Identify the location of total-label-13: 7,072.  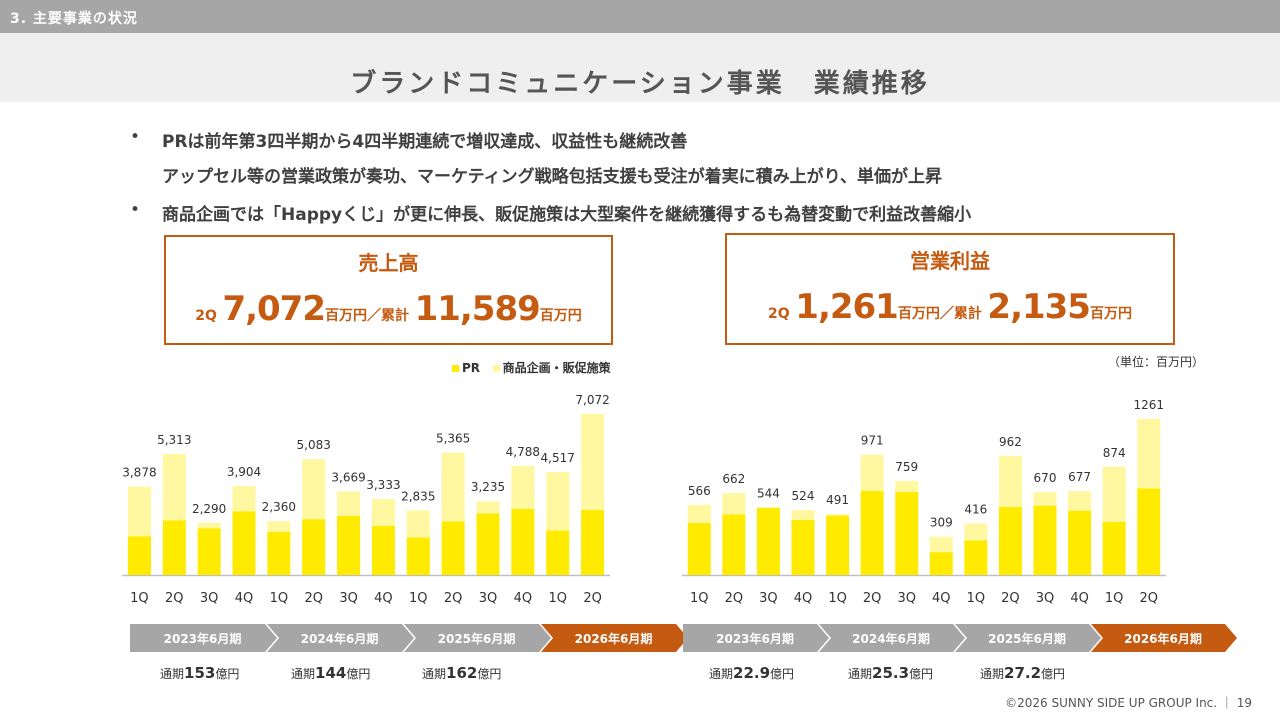
(592, 400).